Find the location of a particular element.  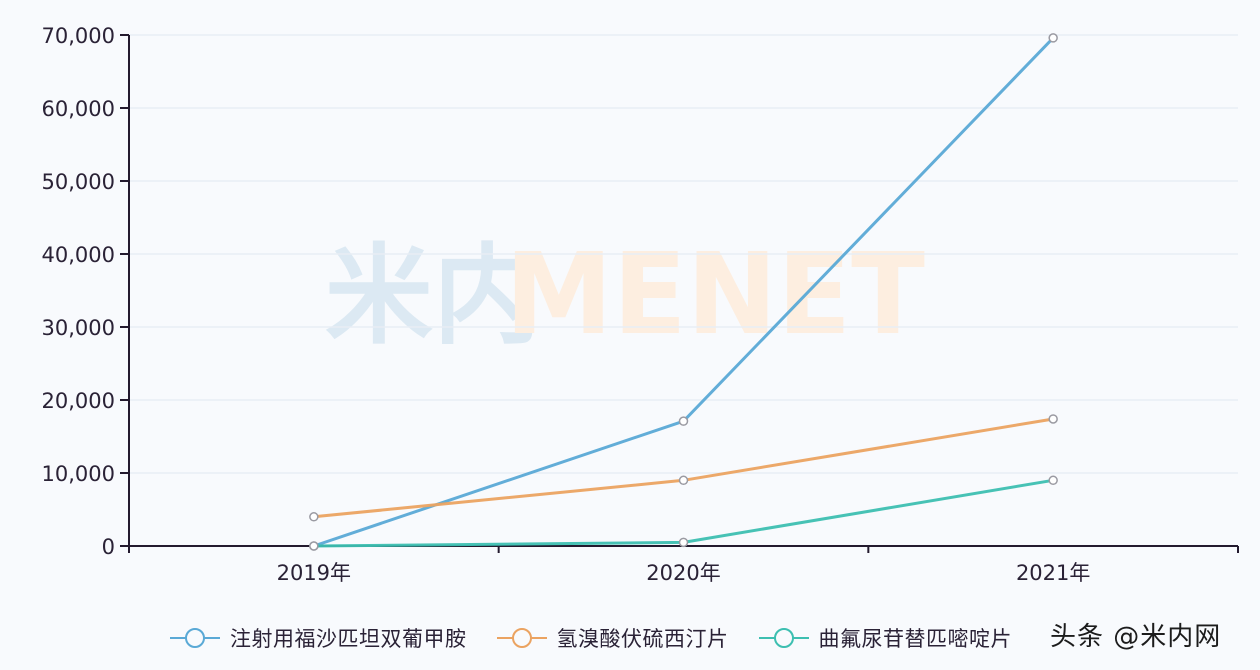

watermark-cn: 米内 is located at coordinates (433, 296).